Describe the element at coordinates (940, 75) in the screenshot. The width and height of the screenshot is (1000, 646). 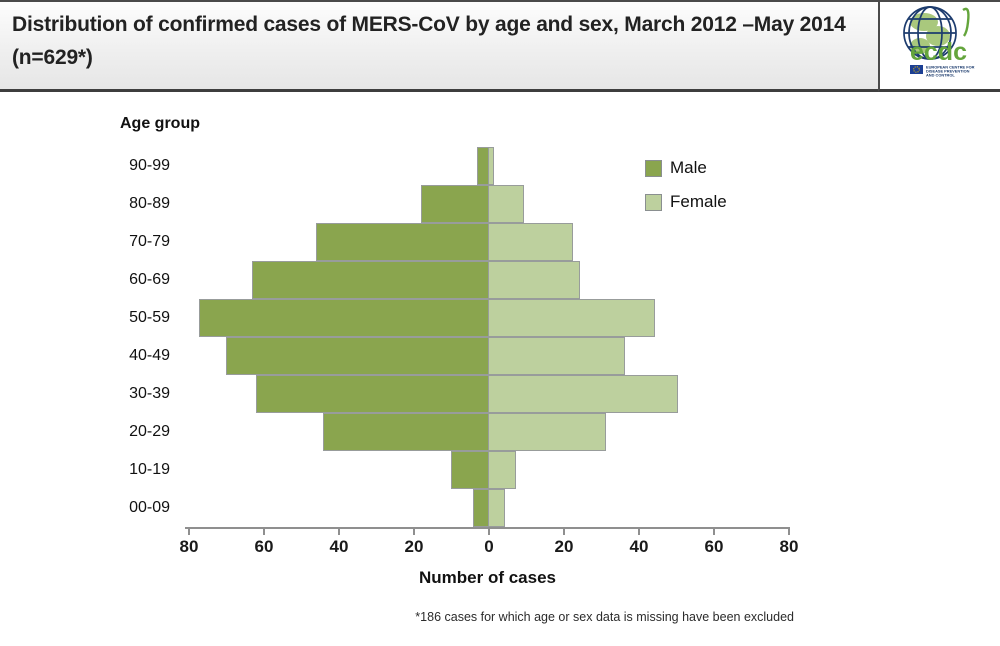
I see `logo-line-3: AND CONTROL` at that location.